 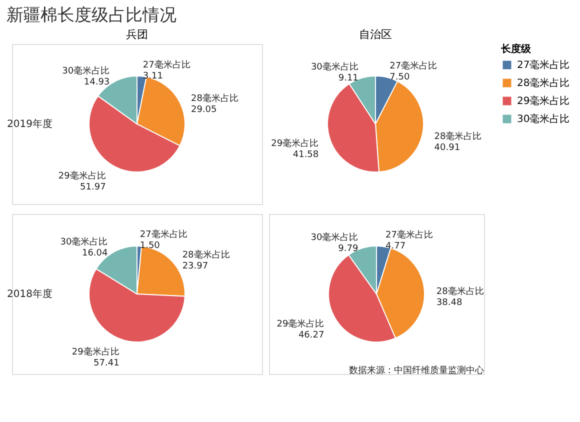 What do you see at coordinates (400, 77) in the screenshot?
I see `data-label: 7.50` at bounding box center [400, 77].